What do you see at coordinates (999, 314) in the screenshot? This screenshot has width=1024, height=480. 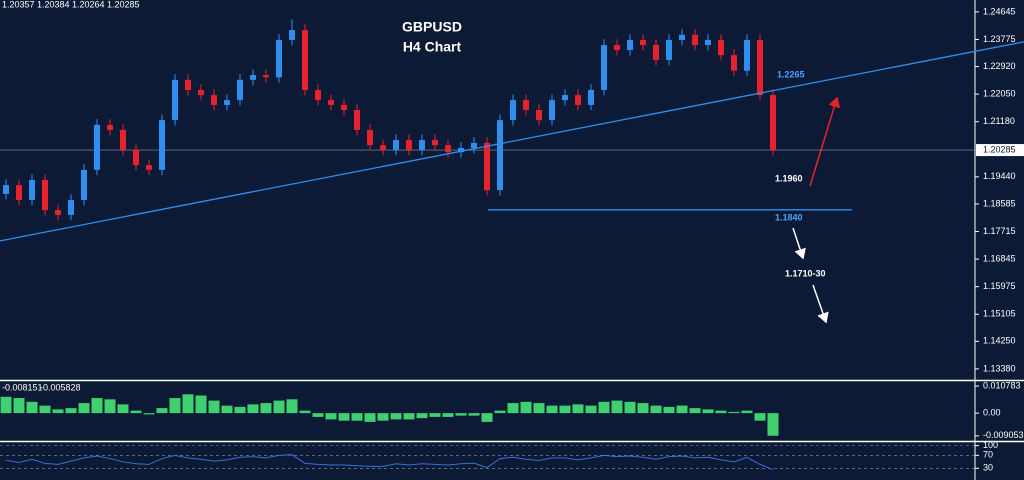 I see `y-tick-label: 1.15105` at bounding box center [999, 314].